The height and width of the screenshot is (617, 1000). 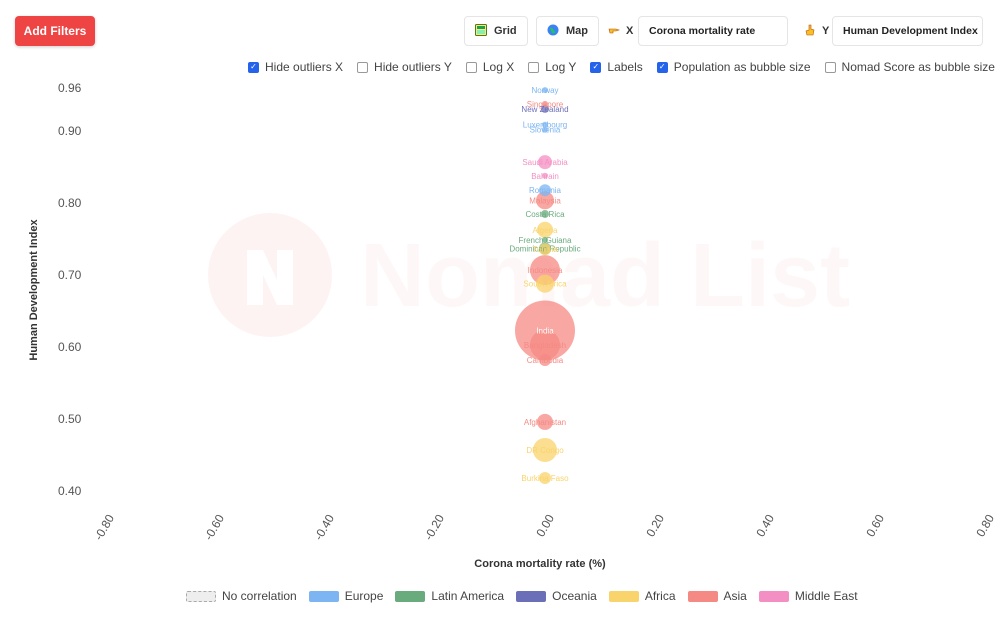 What do you see at coordinates (70, 419) in the screenshot?
I see `y-tick-label: 0.50` at bounding box center [70, 419].